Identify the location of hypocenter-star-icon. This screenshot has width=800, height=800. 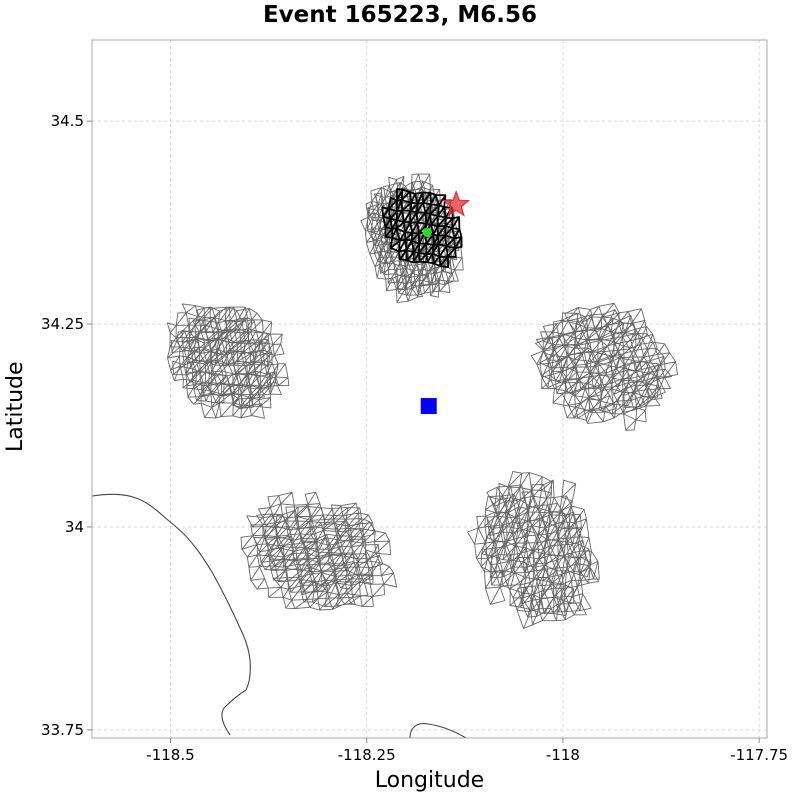
(456, 203).